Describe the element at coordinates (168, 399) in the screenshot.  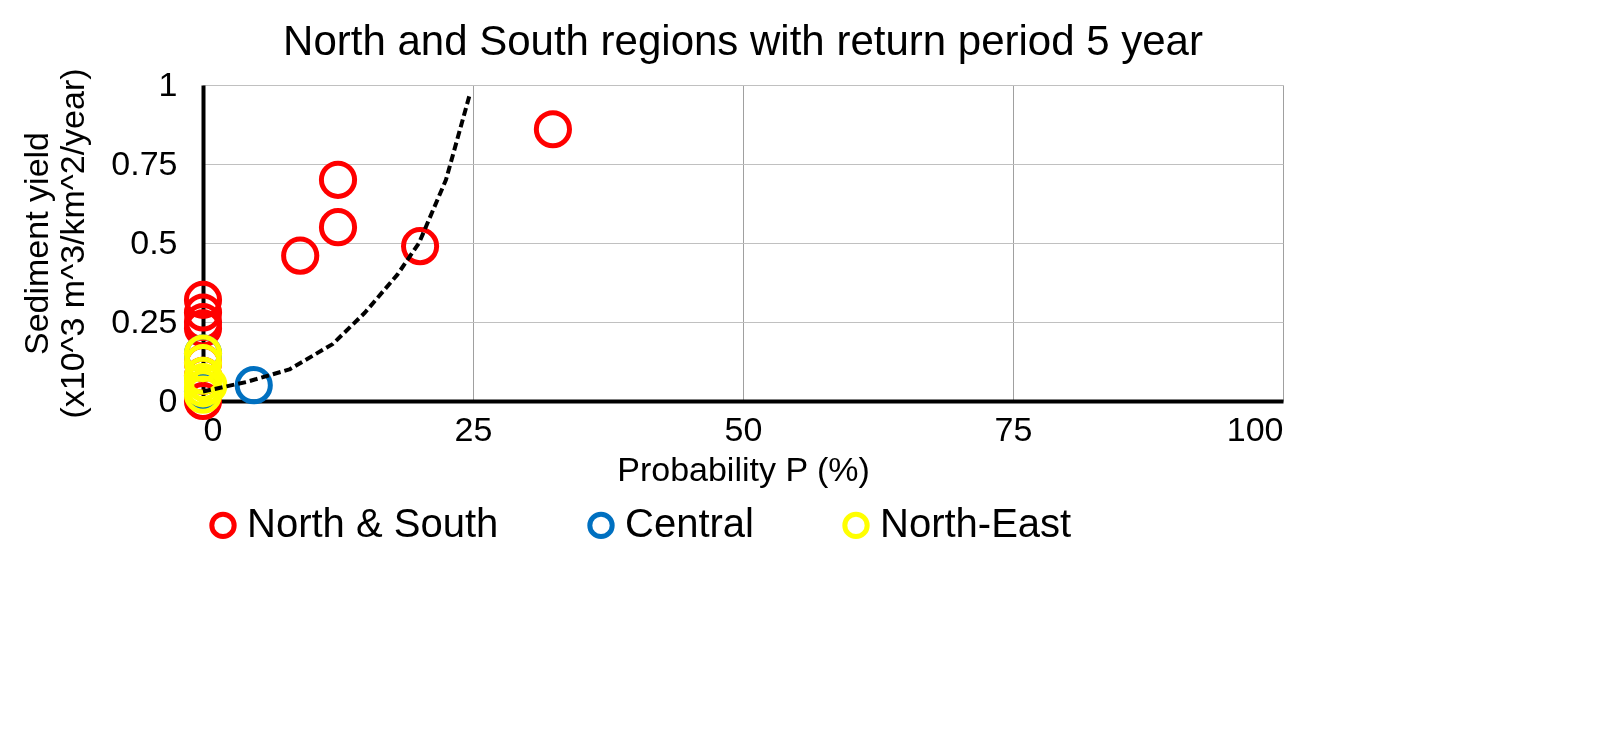
I see `y-tick-label: 0` at that location.